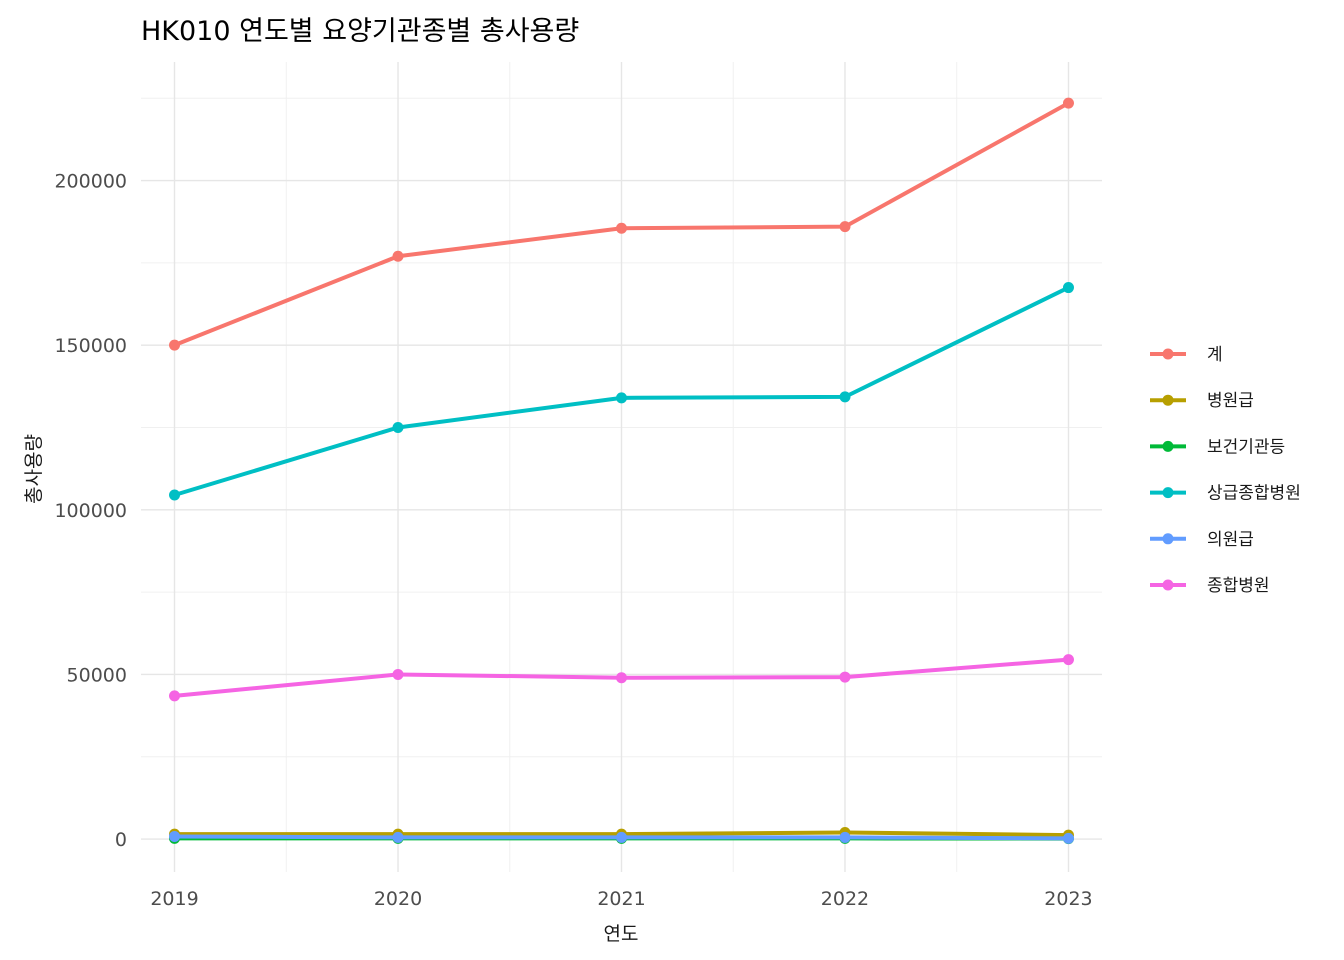  What do you see at coordinates (1202, 540) in the screenshot?
I see `legend-item: 의원급` at bounding box center [1202, 540].